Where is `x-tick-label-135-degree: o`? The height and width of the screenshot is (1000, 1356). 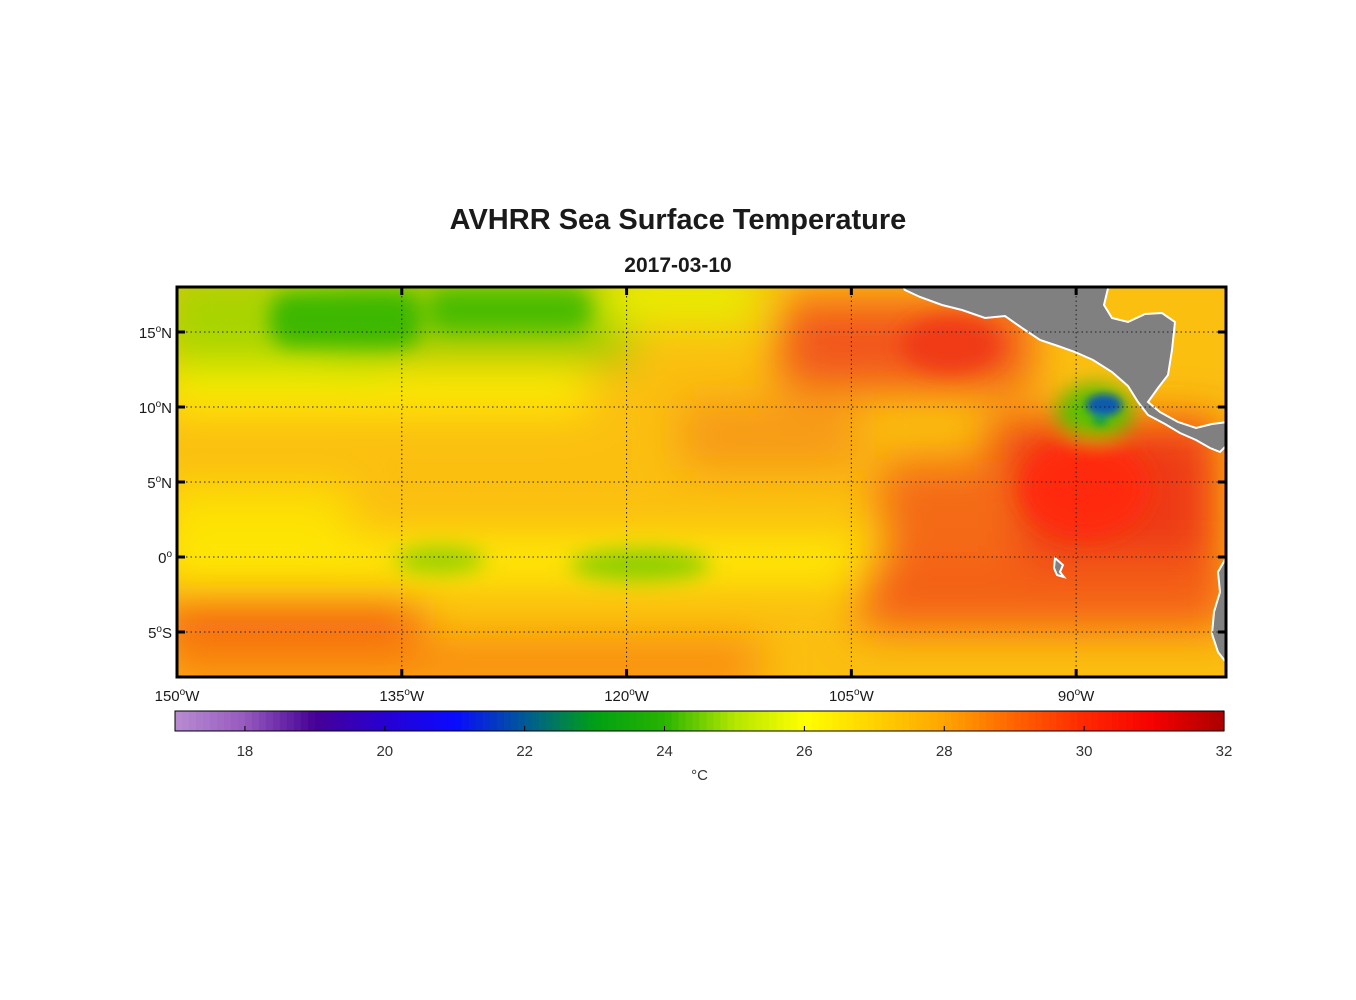 x-tick-label-135-degree: o is located at coordinates (407, 692).